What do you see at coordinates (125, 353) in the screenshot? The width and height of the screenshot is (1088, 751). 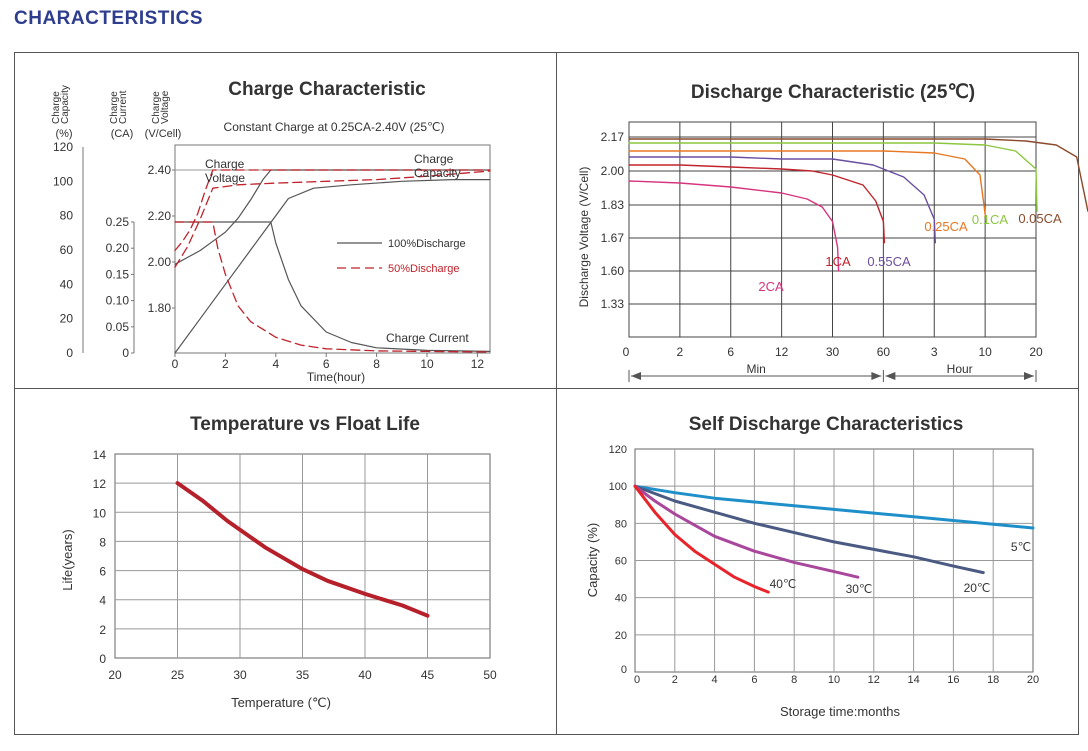 I see `current-tick-label: 0` at bounding box center [125, 353].